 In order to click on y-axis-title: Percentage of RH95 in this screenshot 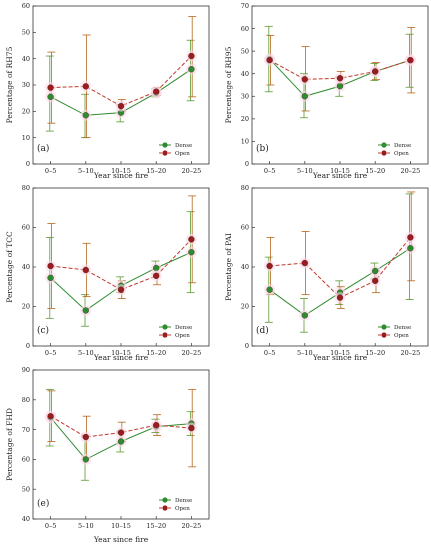, I will do `click(228, 84)`.